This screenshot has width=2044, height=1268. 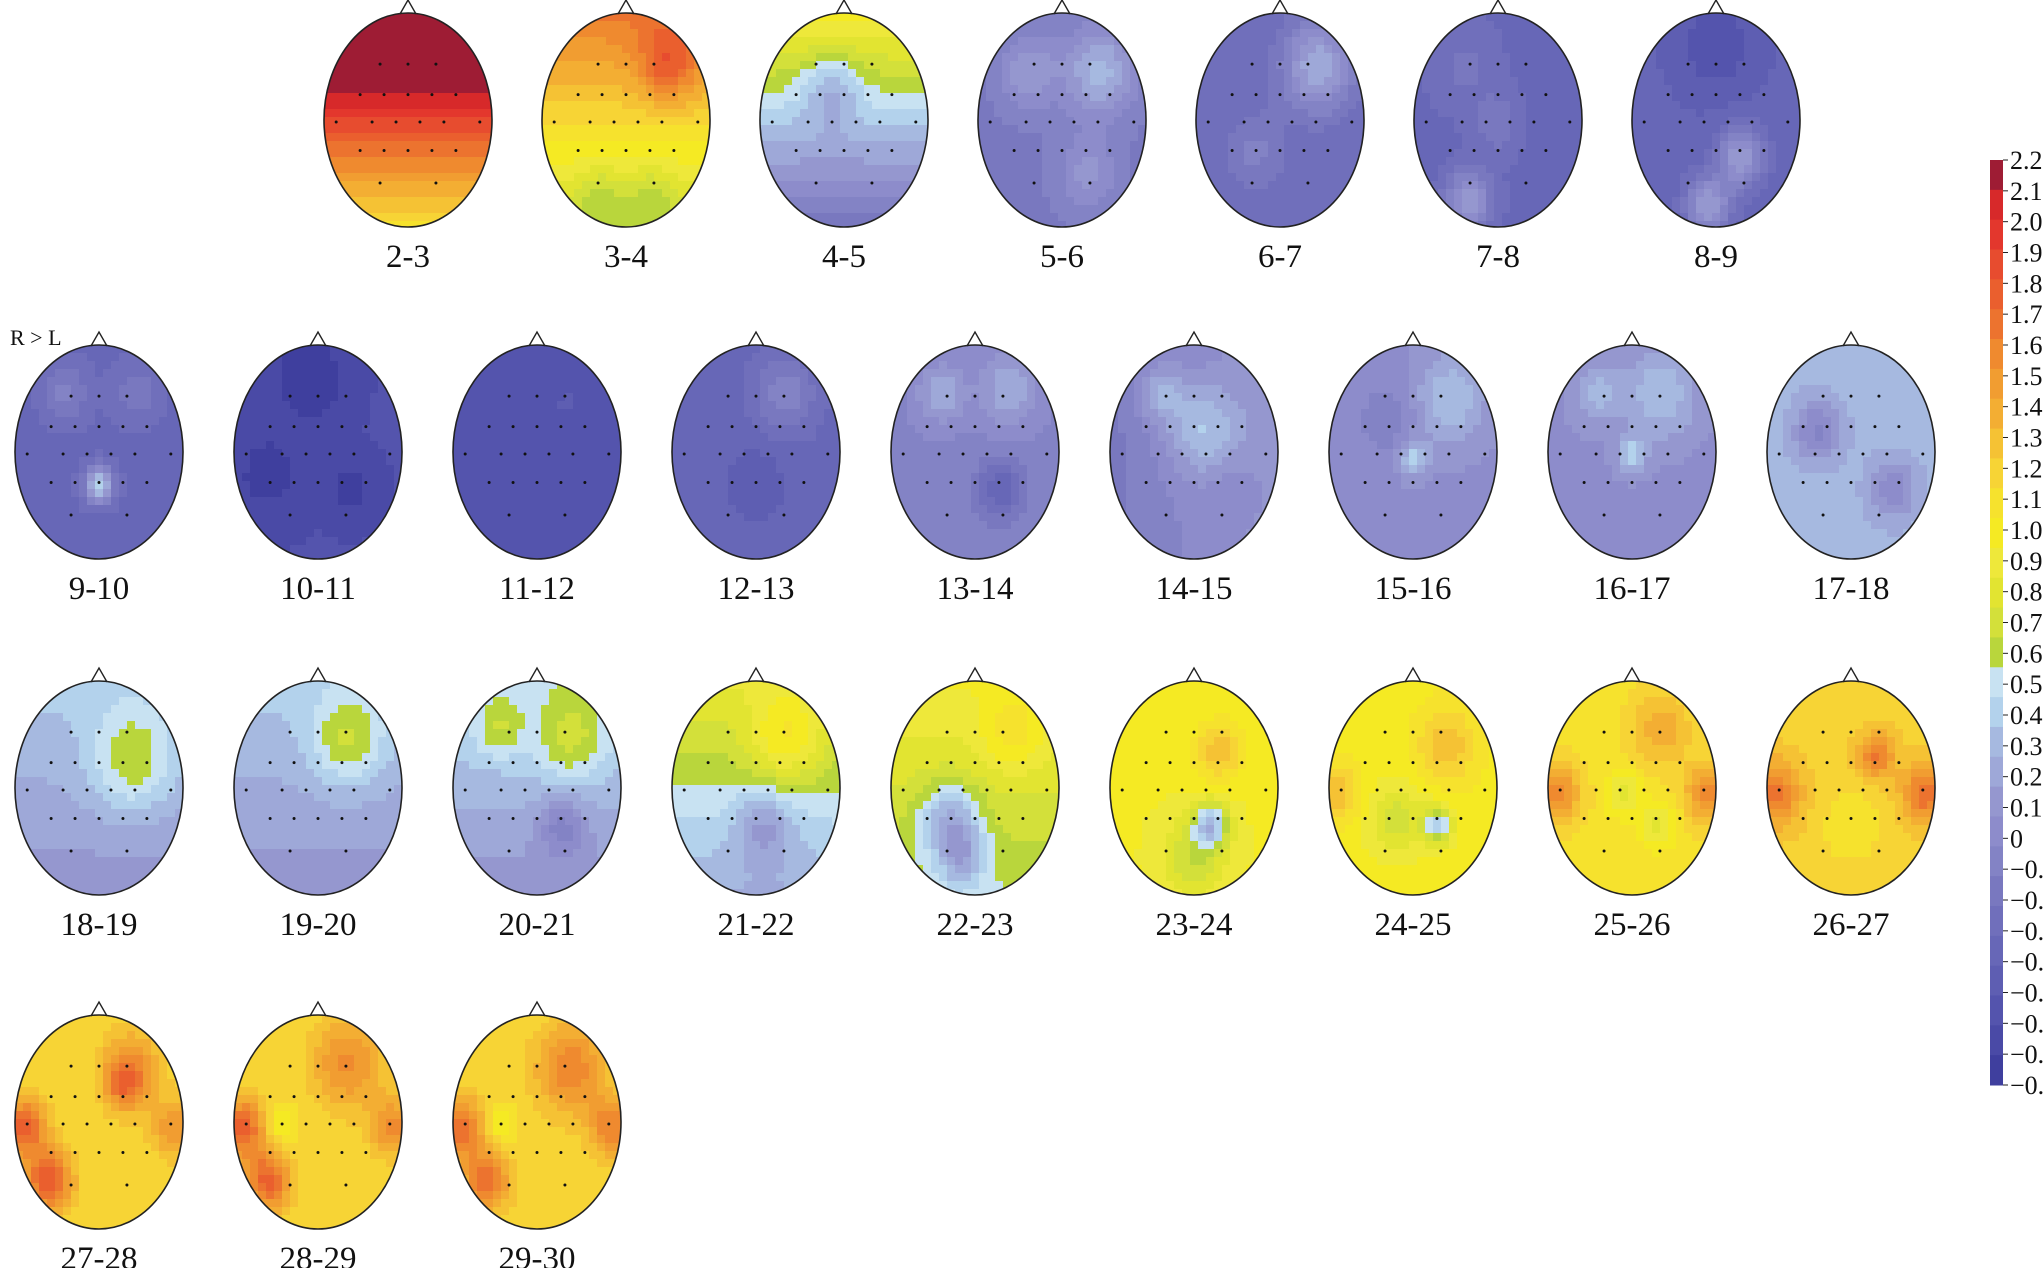 What do you see at coordinates (537, 1254) in the screenshot?
I see `map-time-label: 29-30` at bounding box center [537, 1254].